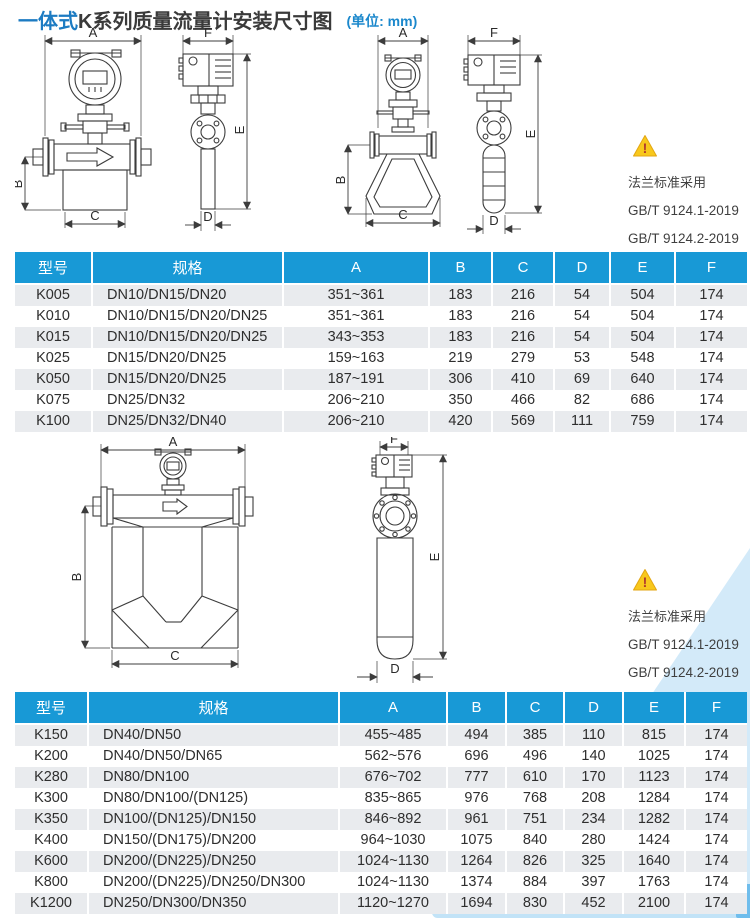  Describe the element at coordinates (653, 840) in the screenshot. I see `dimension-cell: 1424` at that location.